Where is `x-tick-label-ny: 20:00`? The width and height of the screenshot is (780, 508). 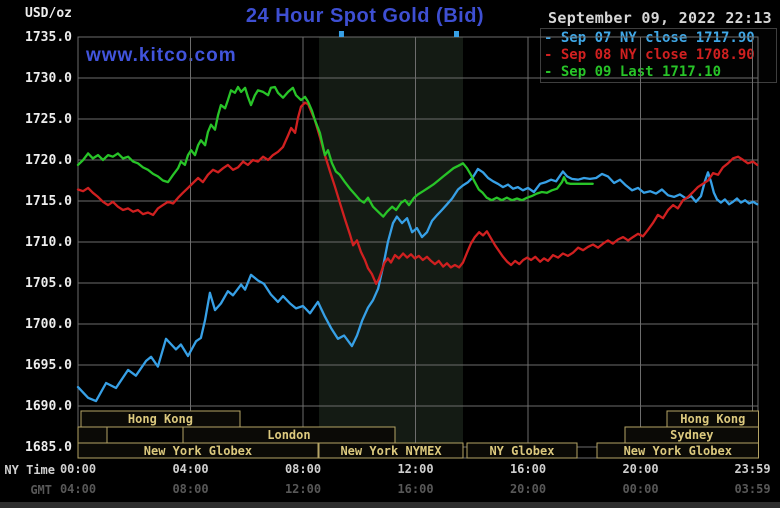 x-tick-label-ny: 20:00 is located at coordinates (640, 469).